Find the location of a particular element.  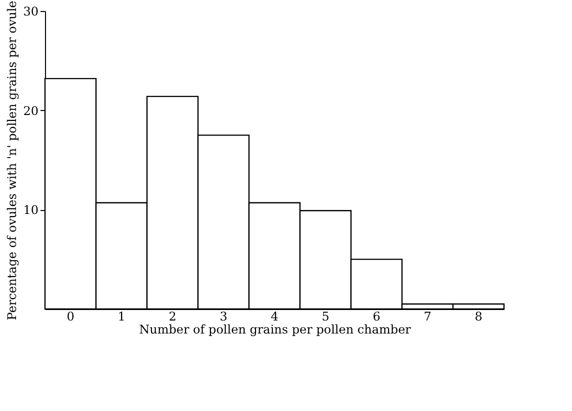

y-tick-label: 20 is located at coordinates (30, 111).